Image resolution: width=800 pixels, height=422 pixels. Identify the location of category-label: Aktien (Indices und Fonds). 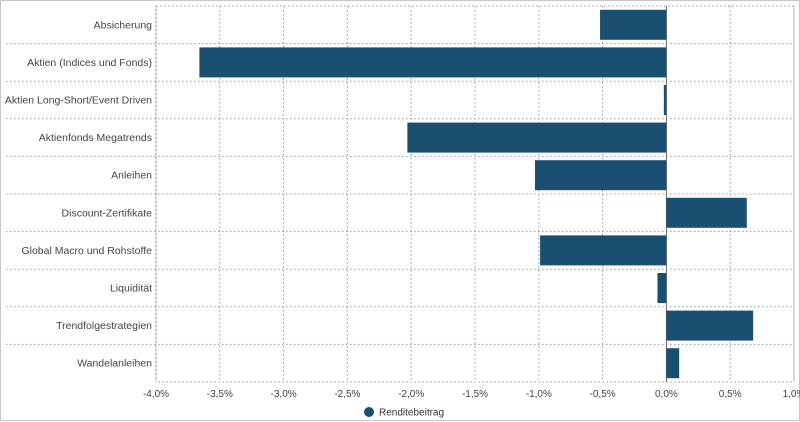
(89, 63).